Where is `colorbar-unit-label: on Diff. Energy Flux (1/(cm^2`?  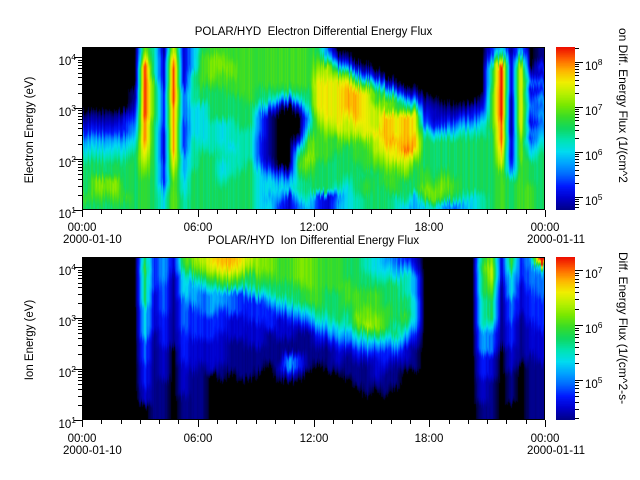 colorbar-unit-label: on Diff. Energy Flux (1/(cm^2 is located at coordinates (623, 105).